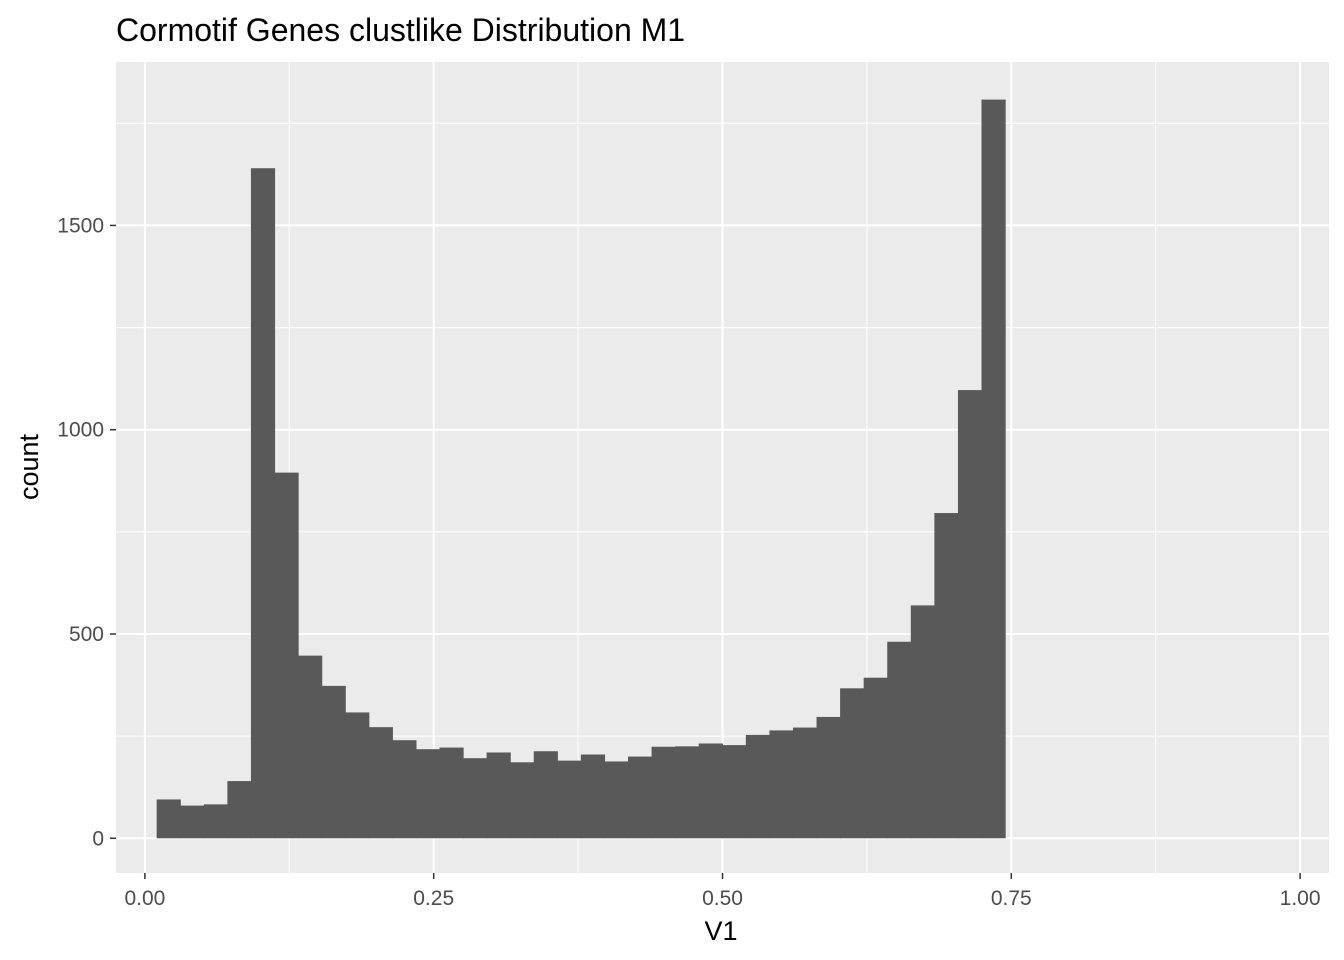 The width and height of the screenshot is (1344, 960). I want to click on x-axis-label: V1, so click(720, 931).